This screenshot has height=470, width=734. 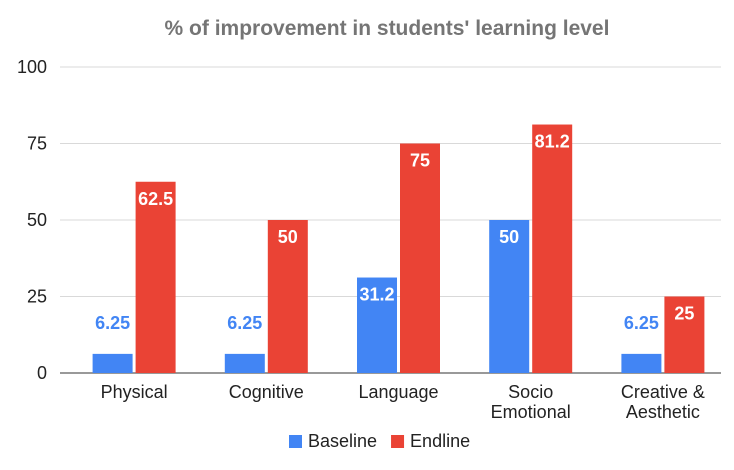 I want to click on x-tick-label: Language, so click(x=398, y=392).